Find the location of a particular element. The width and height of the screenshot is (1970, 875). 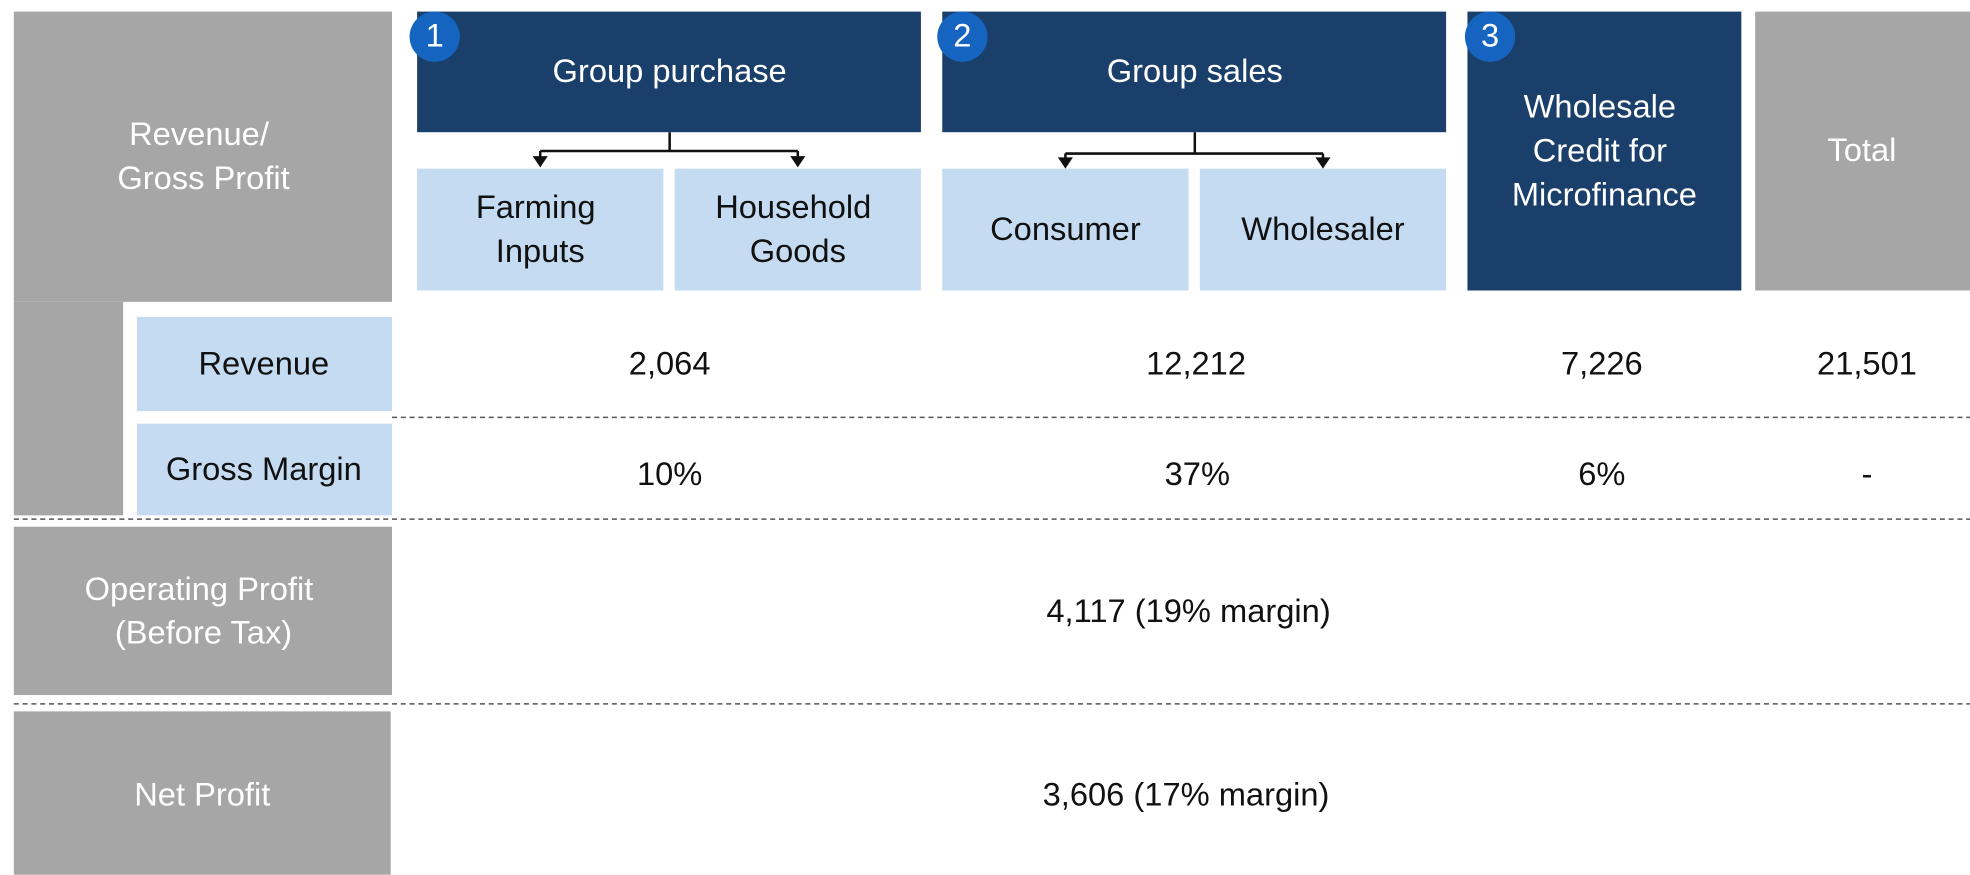

segment-title: Group purchase is located at coordinates (670, 70).